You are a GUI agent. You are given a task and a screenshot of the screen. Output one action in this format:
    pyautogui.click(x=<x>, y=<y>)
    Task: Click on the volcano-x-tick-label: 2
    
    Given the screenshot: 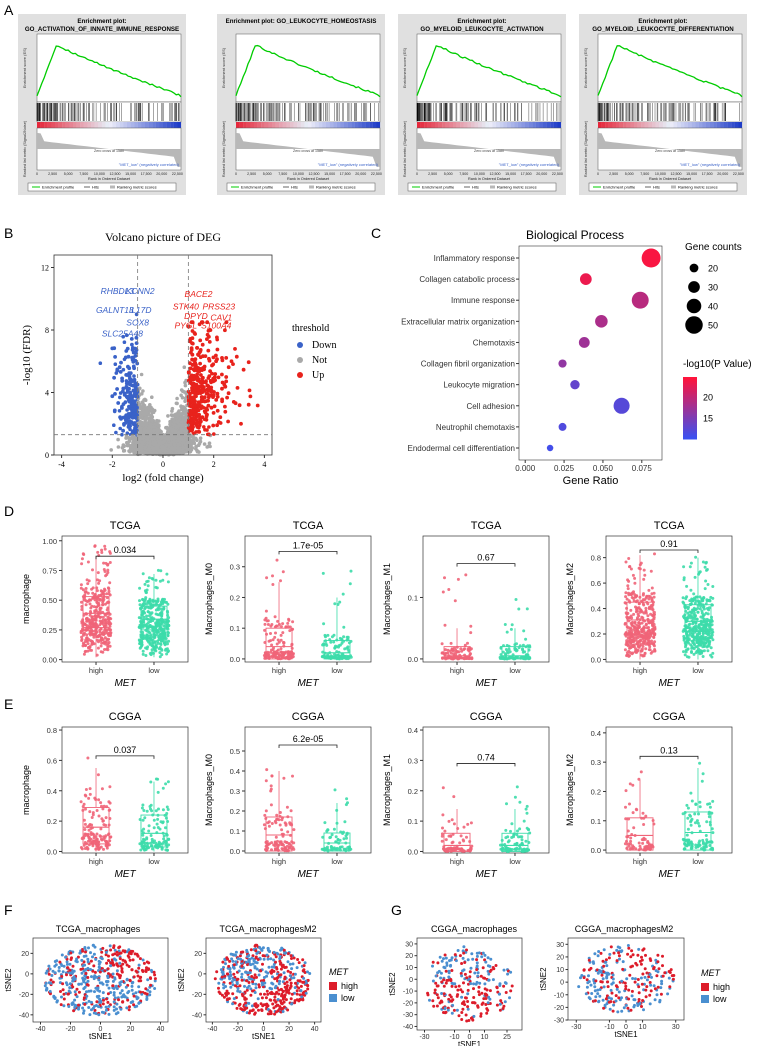 What is the action you would take?
    pyautogui.click(x=214, y=464)
    